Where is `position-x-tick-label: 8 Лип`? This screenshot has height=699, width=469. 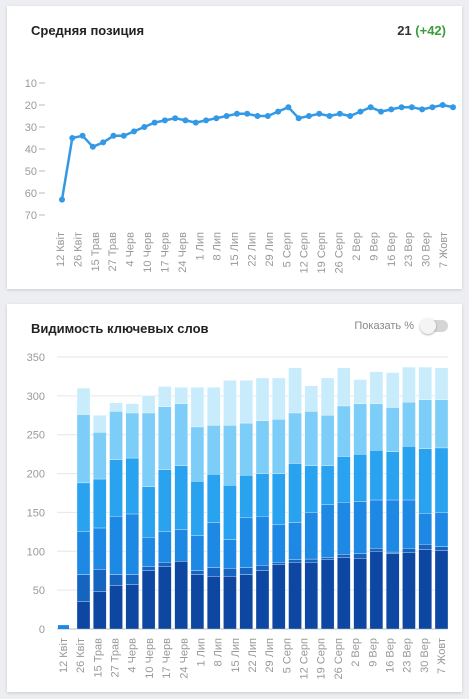 position-x-tick-label: 8 Лип is located at coordinates (218, 246).